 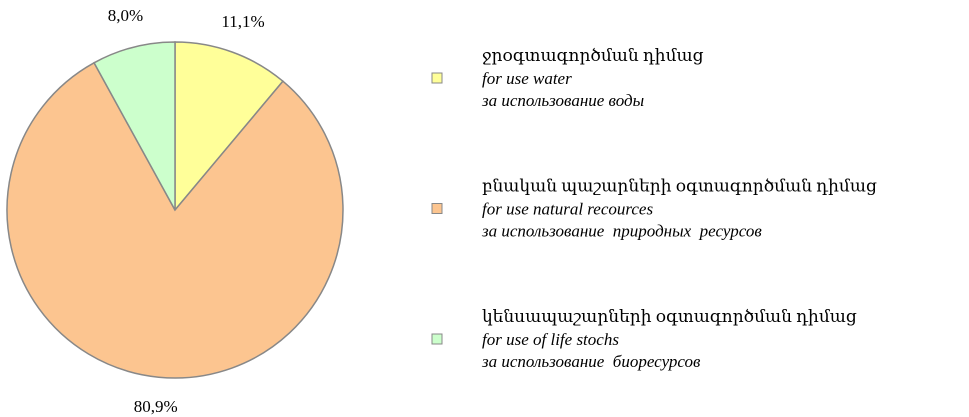 I want to click on data-label: 8,0%, so click(x=125, y=15).